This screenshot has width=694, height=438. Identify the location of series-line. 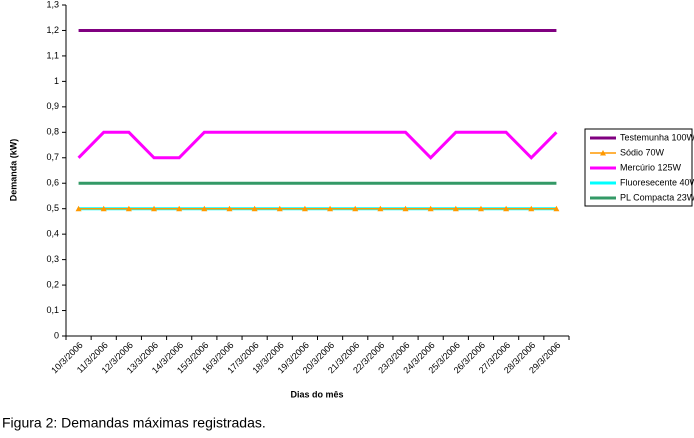
(317, 145).